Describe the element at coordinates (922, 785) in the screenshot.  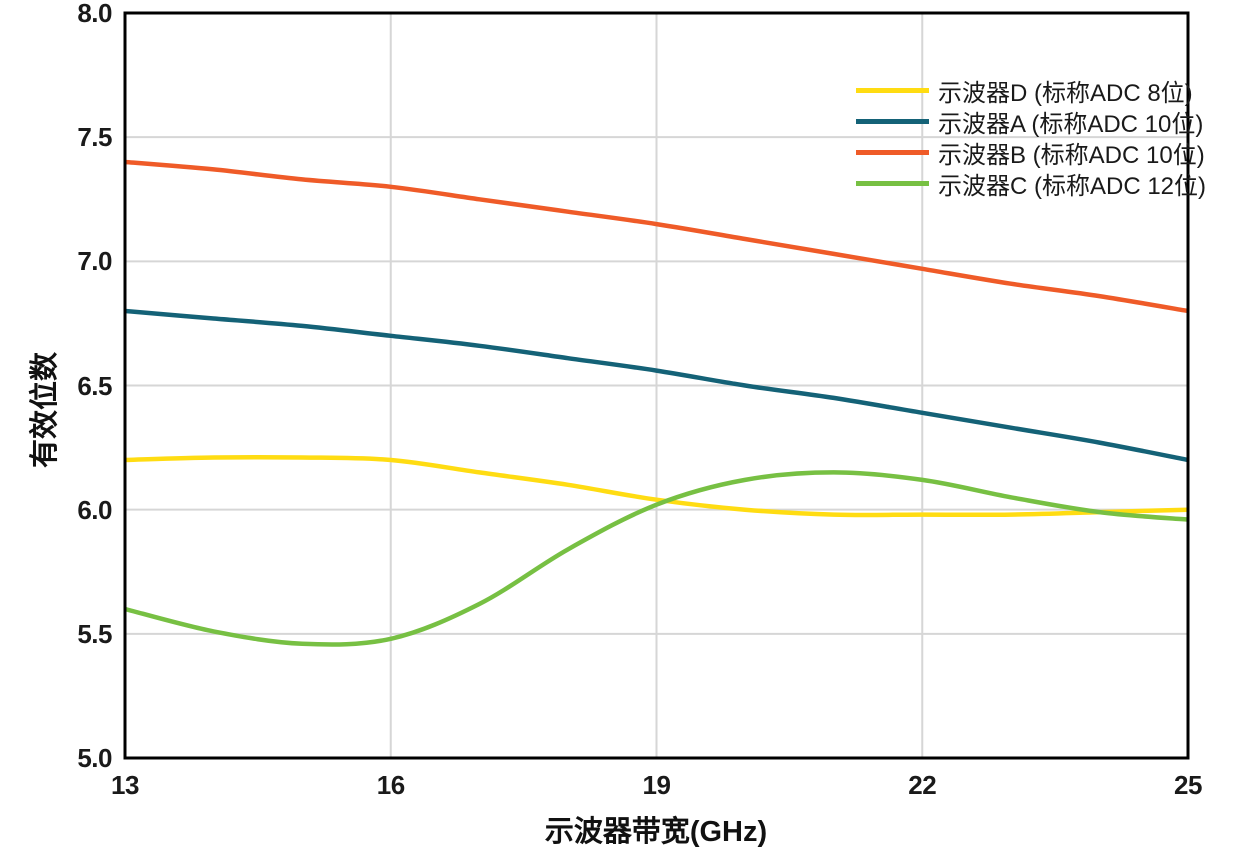
I see `x-tick-label: 22` at that location.